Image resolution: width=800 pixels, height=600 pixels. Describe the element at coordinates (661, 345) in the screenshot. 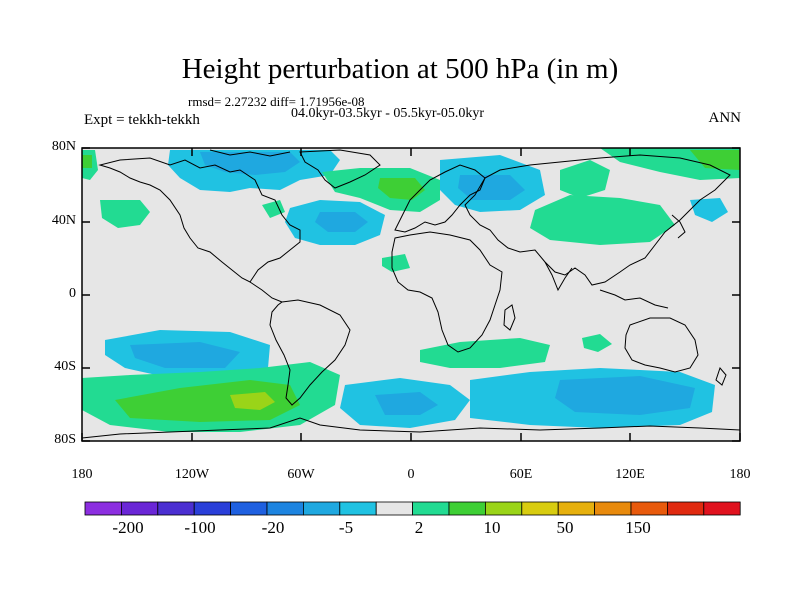

I see `coastline-australia` at that location.